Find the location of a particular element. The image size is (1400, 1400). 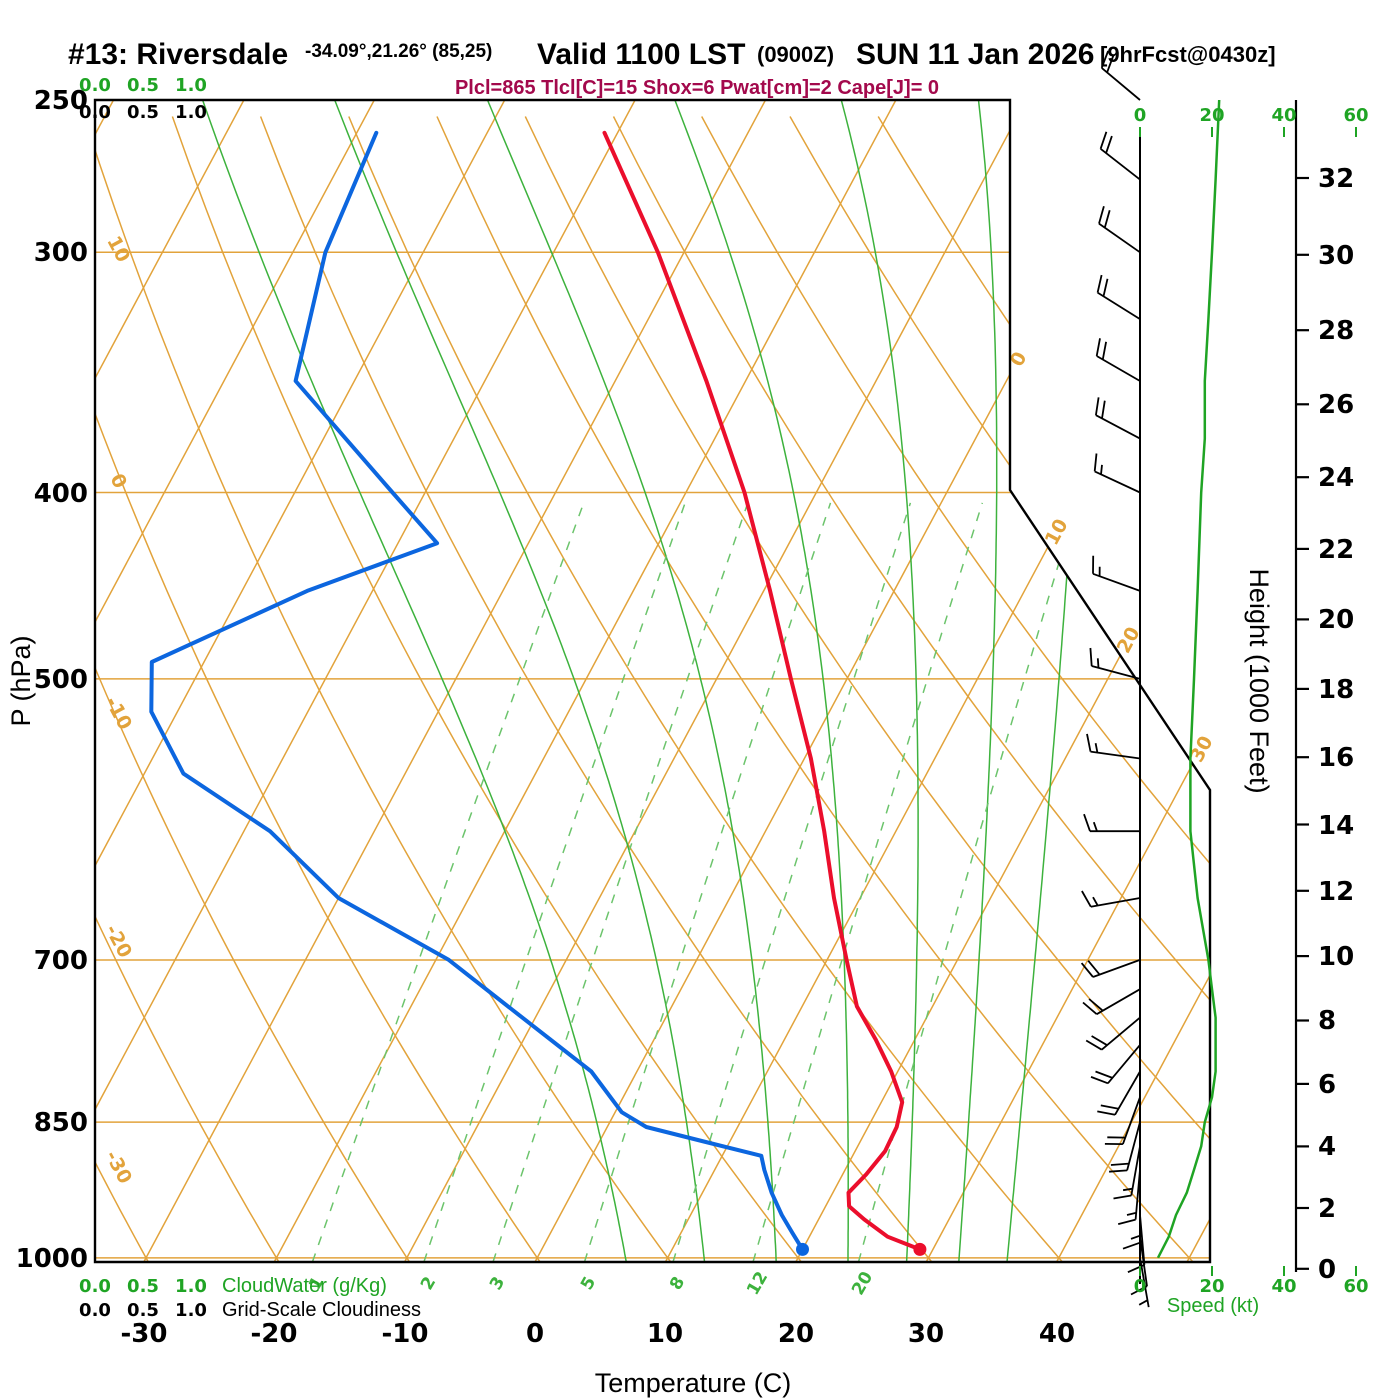

svg-text: 850 is located at coordinates (61, 1123).